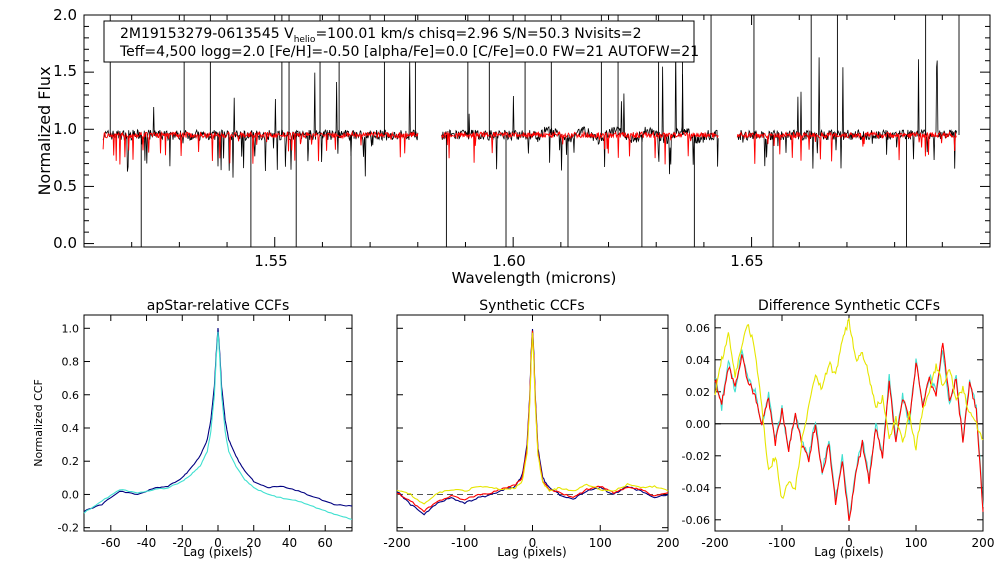 This screenshot has width=1008, height=580. Describe the element at coordinates (325, 543) in the screenshot. I see `xtick-label: 60` at that location.